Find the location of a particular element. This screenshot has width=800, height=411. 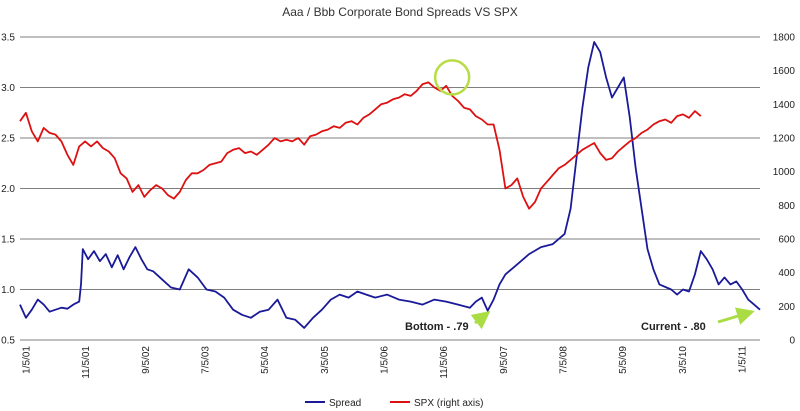

left-tick-label: 3.0 is located at coordinates (8, 88).